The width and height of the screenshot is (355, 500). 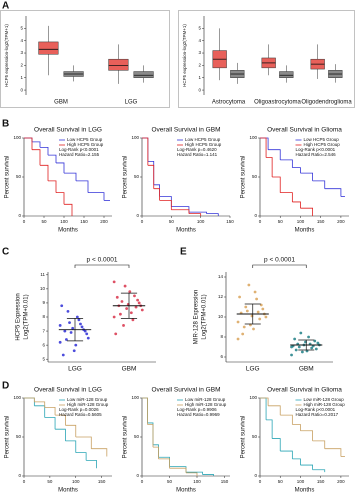 I want to click on x-tick-label: Astrocytoma, so click(x=229, y=103).